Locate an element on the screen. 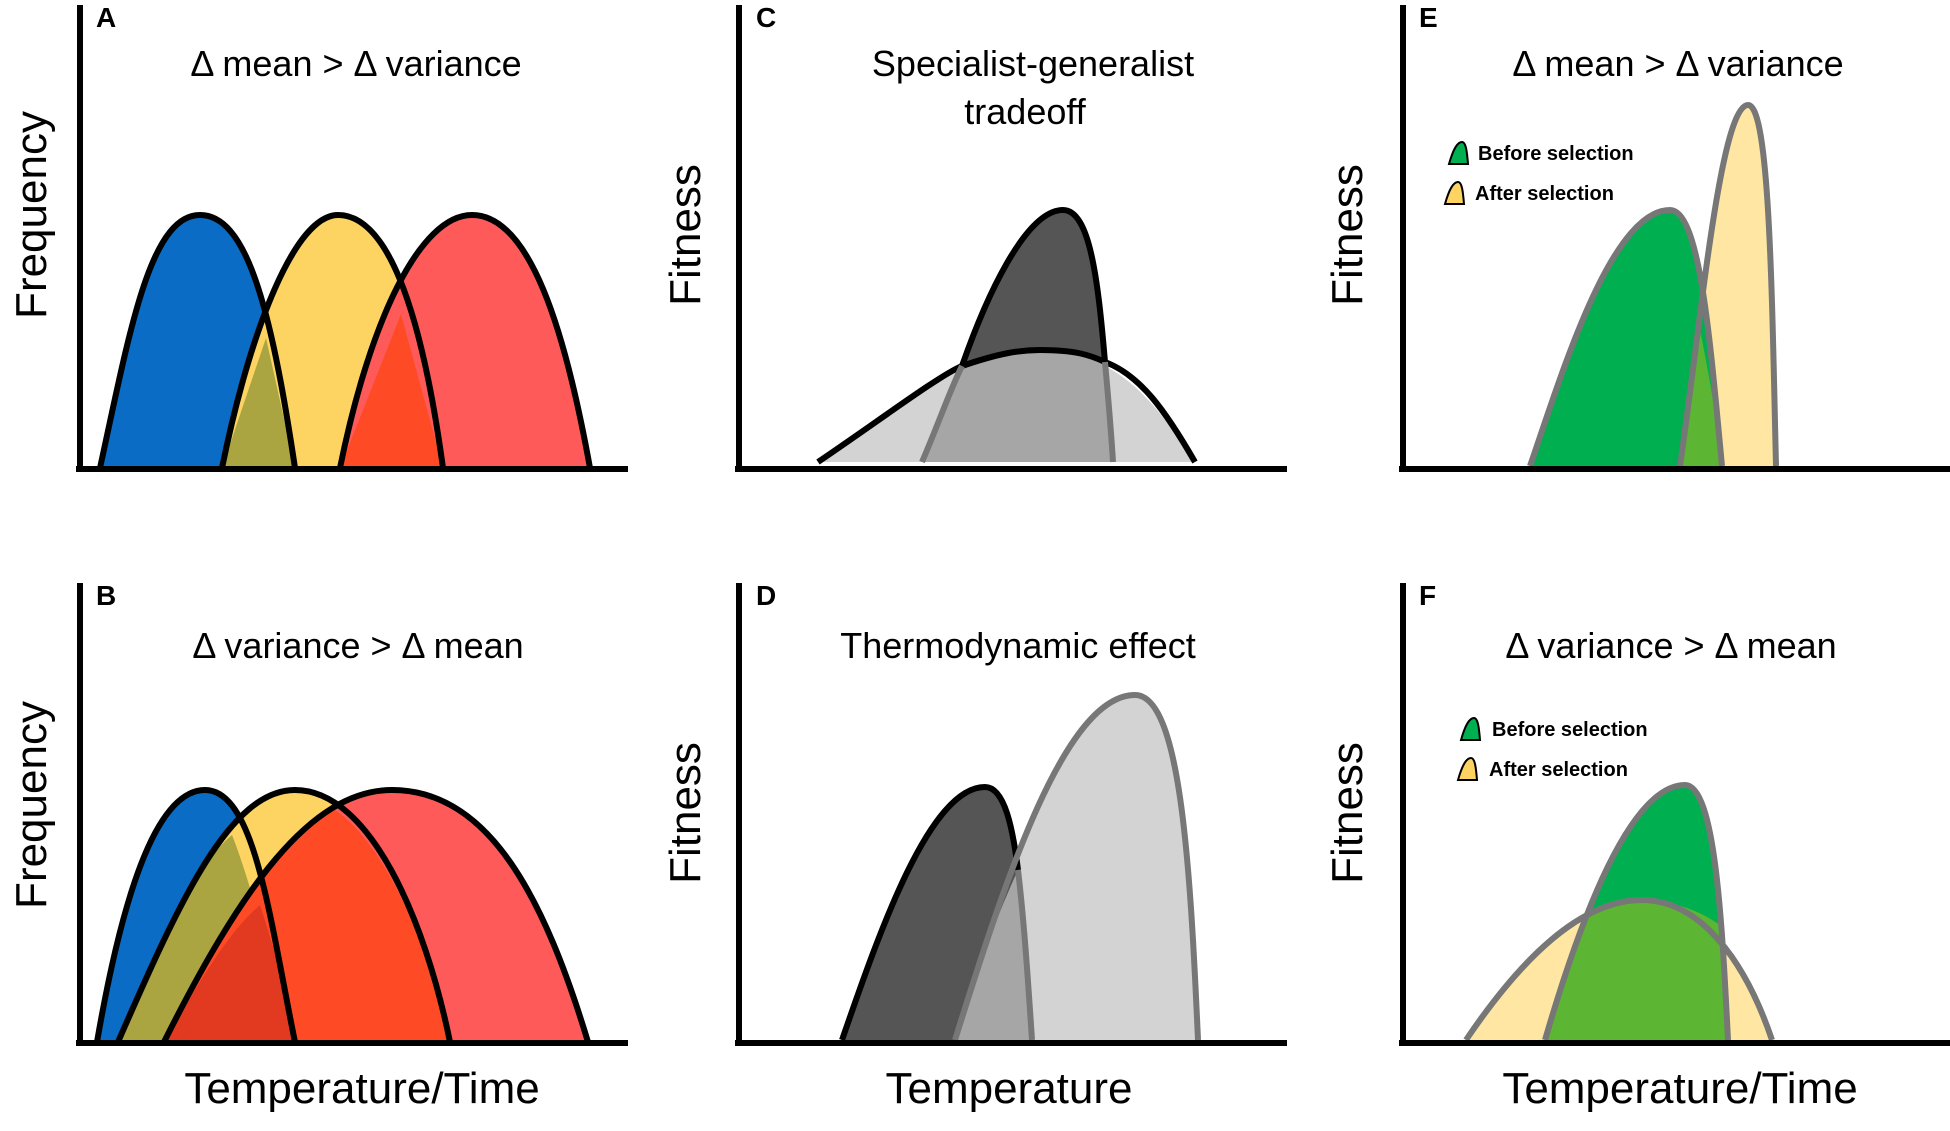 The image size is (1950, 1131). overlap-d is located at coordinates (993, 955).